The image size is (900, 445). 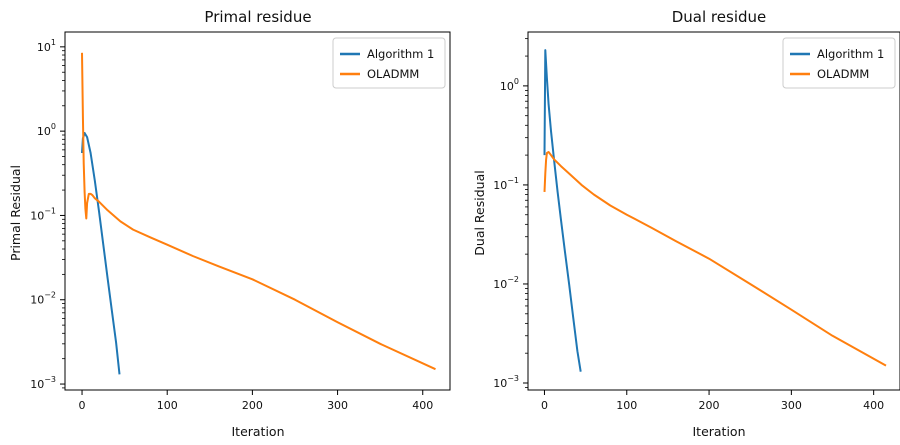 I want to click on dual-x-tick-label: 400, so click(x=873, y=405).